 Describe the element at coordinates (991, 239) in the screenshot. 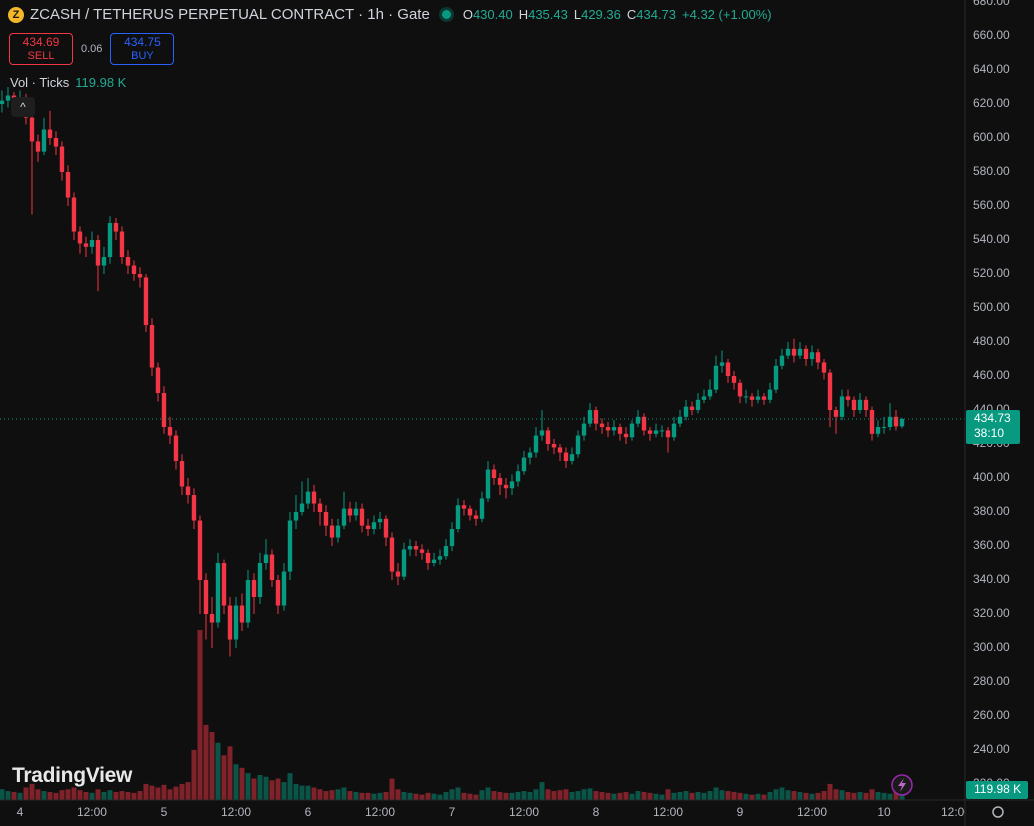

I see `y-tick-label: 540.00` at that location.